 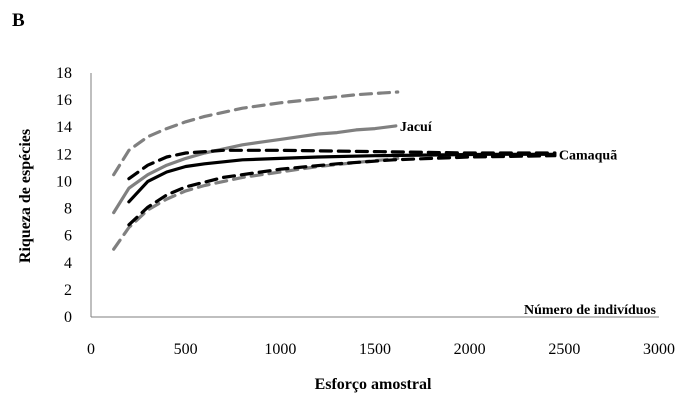 What do you see at coordinates (64, 73) in the screenshot?
I see `y-tick-label: 18` at bounding box center [64, 73].